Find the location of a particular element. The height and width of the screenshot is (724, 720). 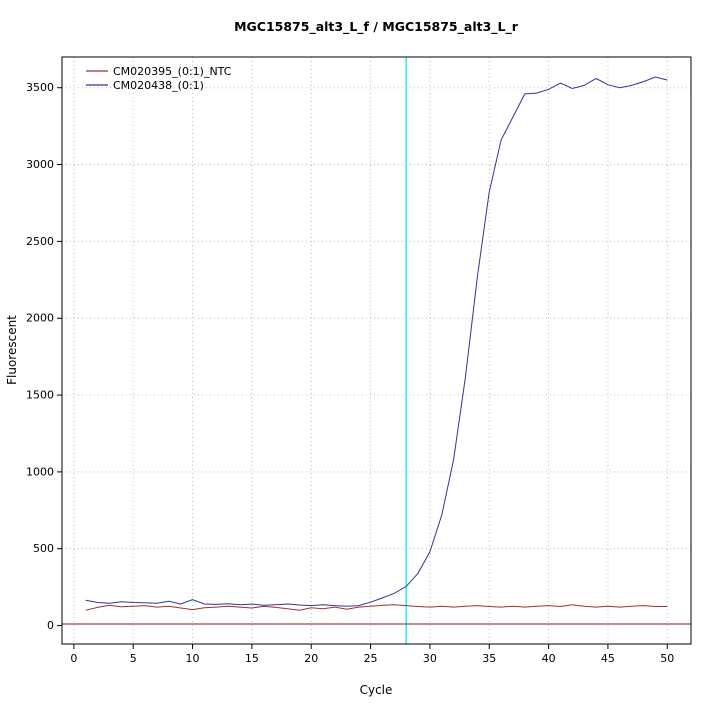

y-tick-label: 1500 is located at coordinates (40, 395).